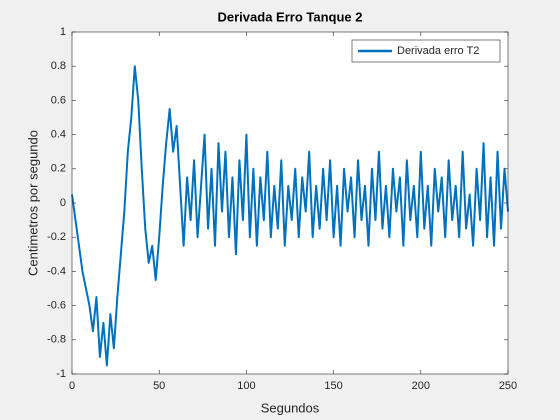 Image resolution: width=560 pixels, height=420 pixels. What do you see at coordinates (246, 386) in the screenshot?
I see `x-tick-label: 100` at bounding box center [246, 386].